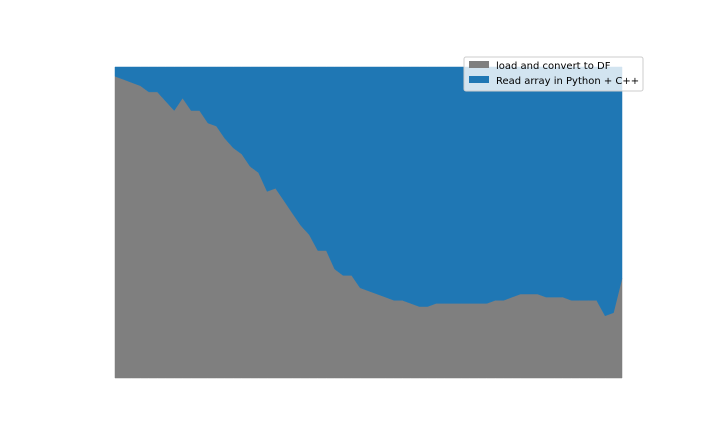  What do you see at coordinates (479, 64) in the screenshot?
I see `legend-swatch-load-and-convert` at bounding box center [479, 64].